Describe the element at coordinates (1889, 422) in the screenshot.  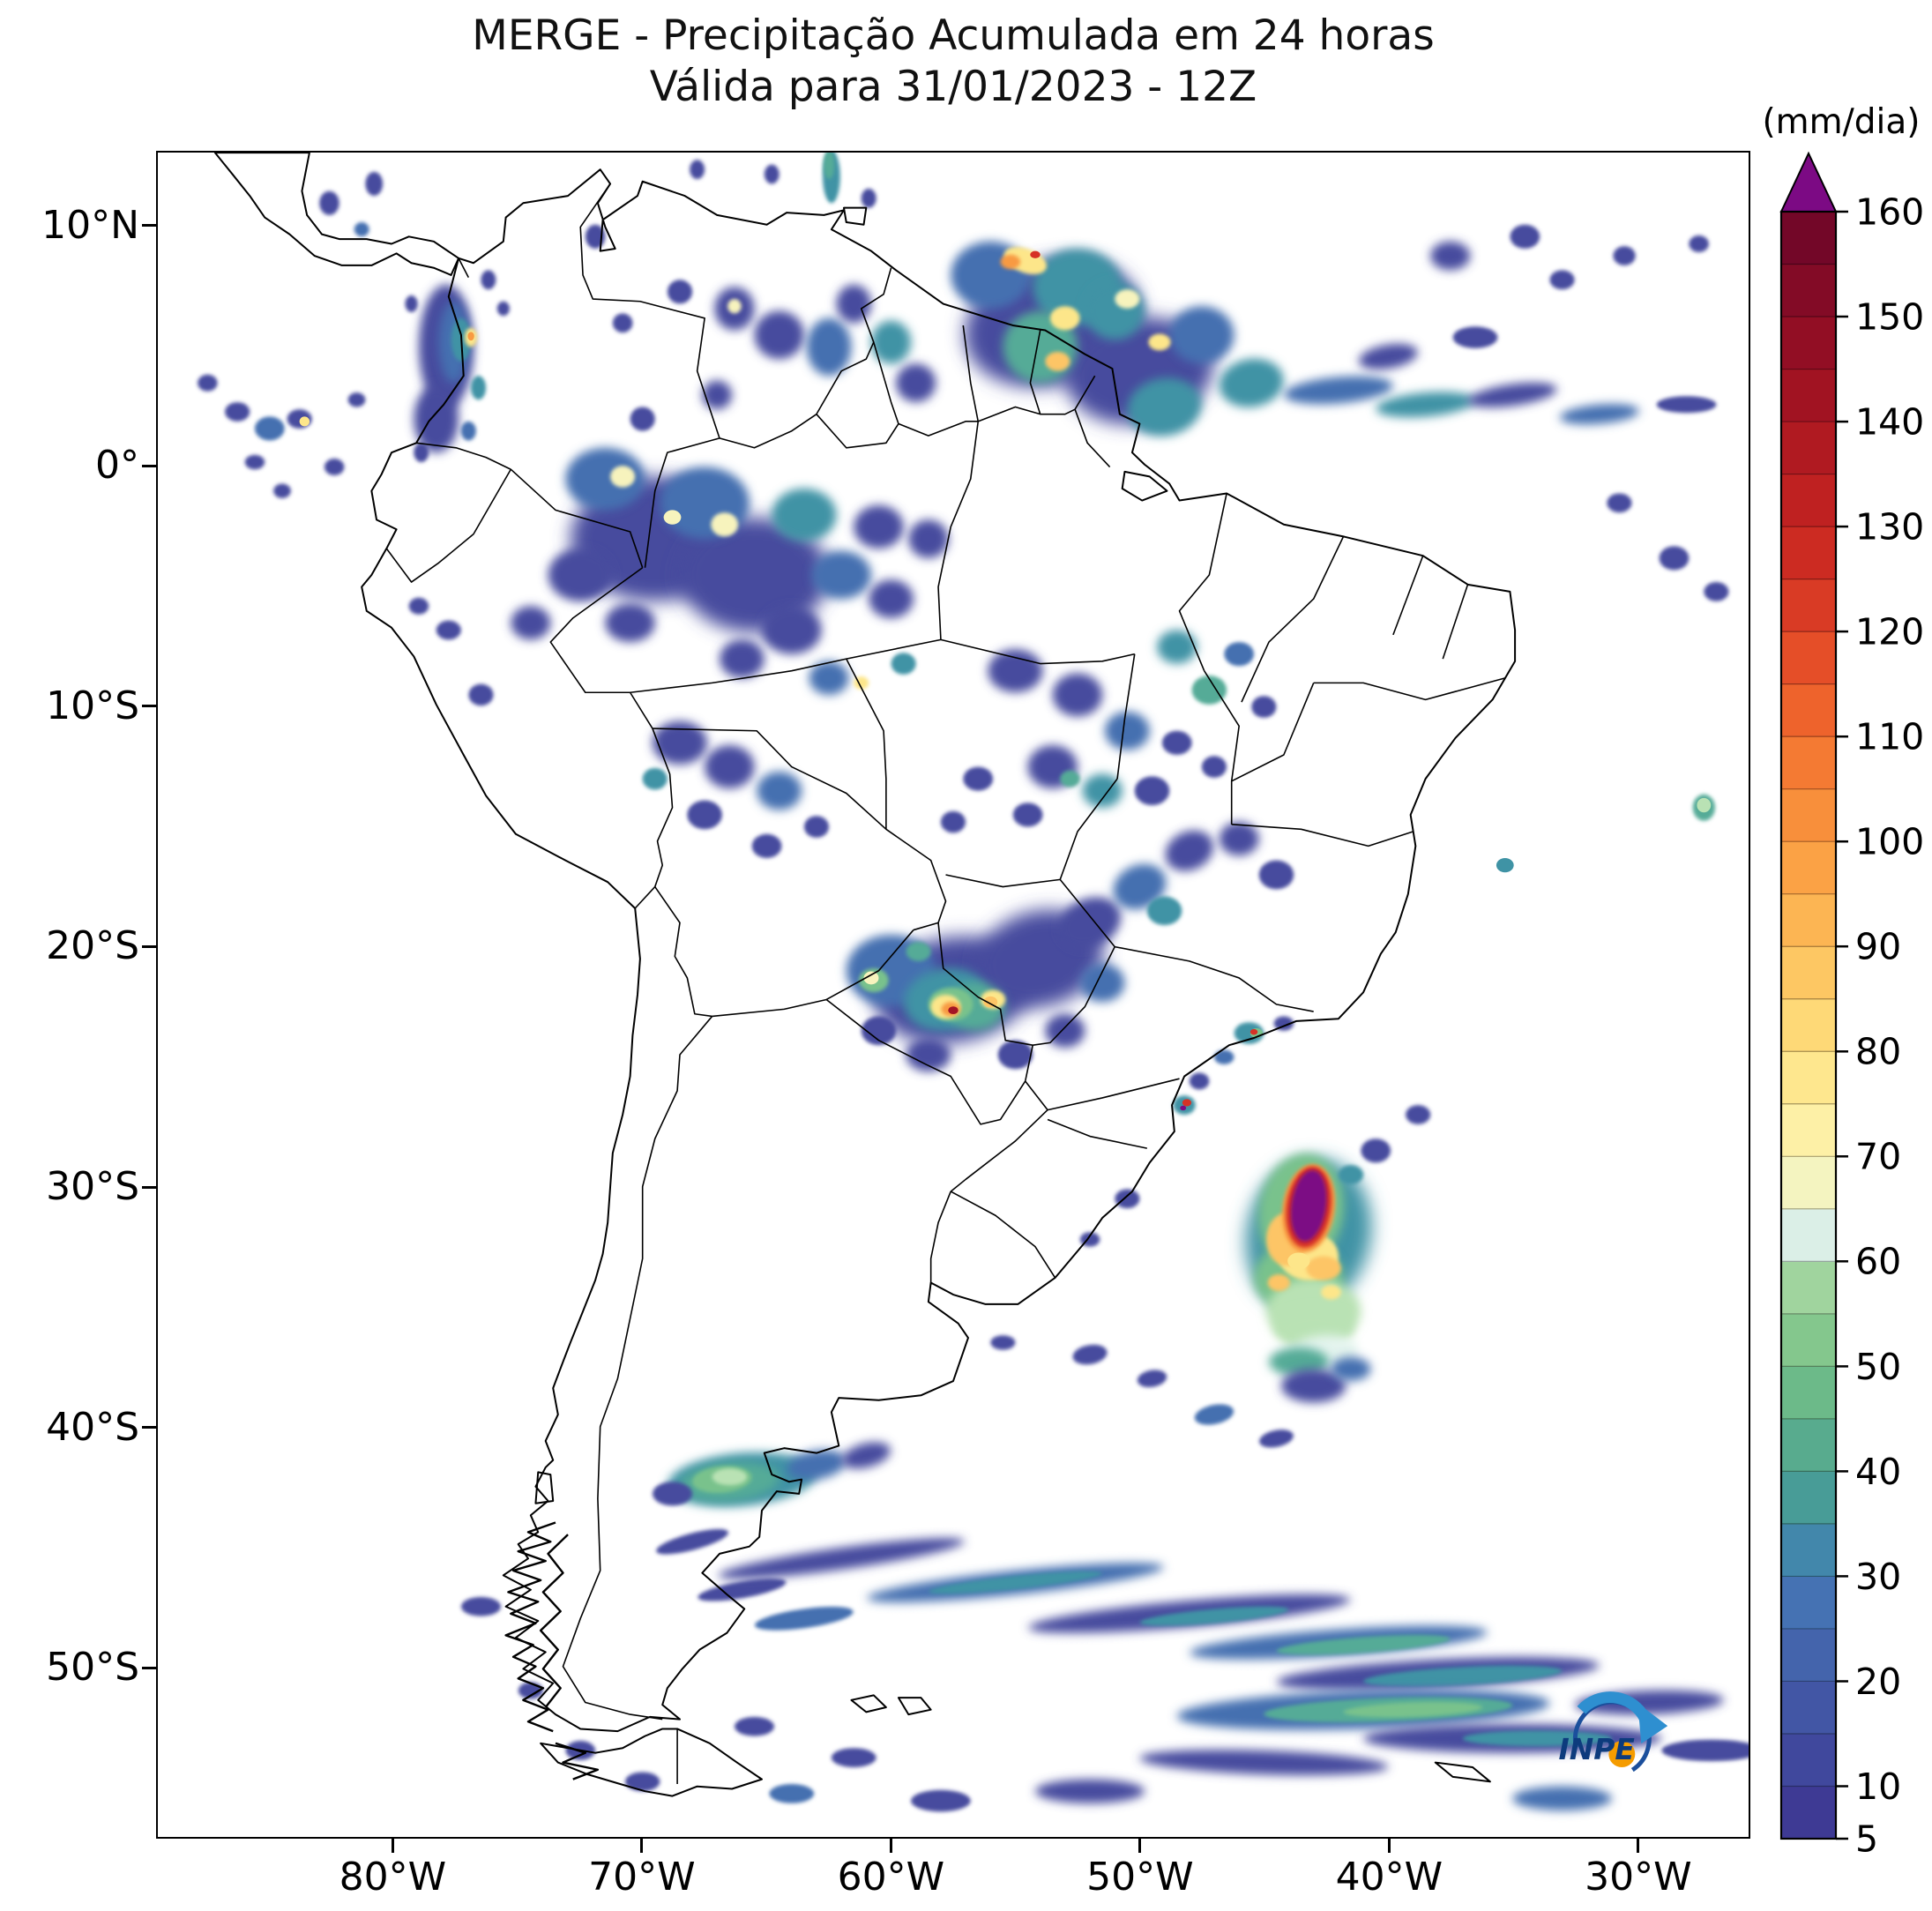
I see `colorbar-tick-label: 140` at that location.